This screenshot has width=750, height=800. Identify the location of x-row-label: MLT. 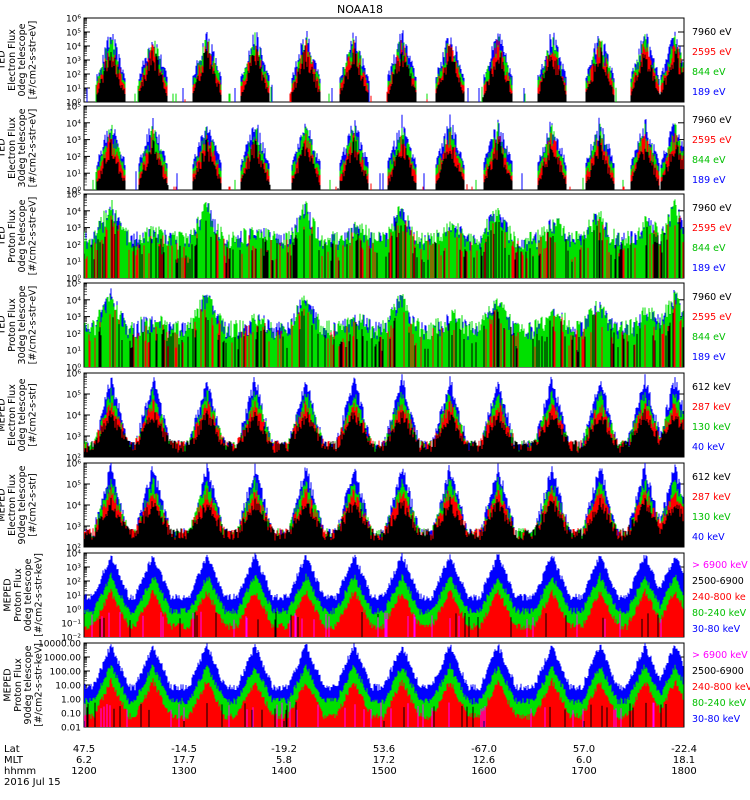
(14, 760).